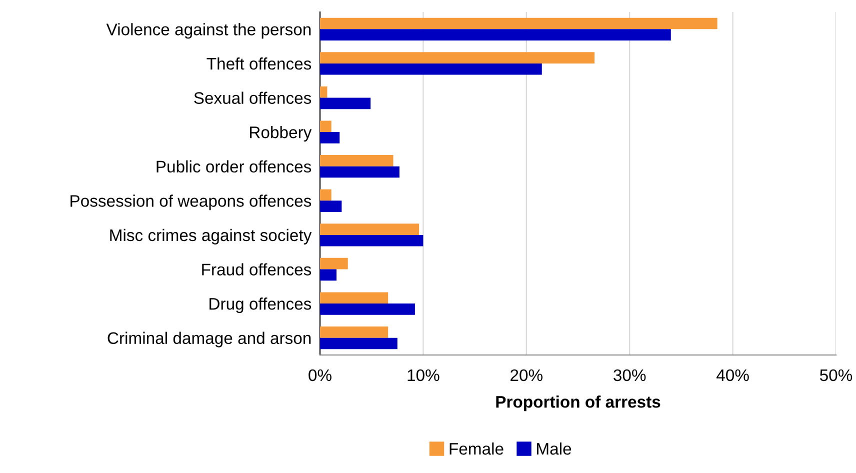 This screenshot has width=856, height=473. I want to click on x-tick-label: 10%, so click(424, 375).